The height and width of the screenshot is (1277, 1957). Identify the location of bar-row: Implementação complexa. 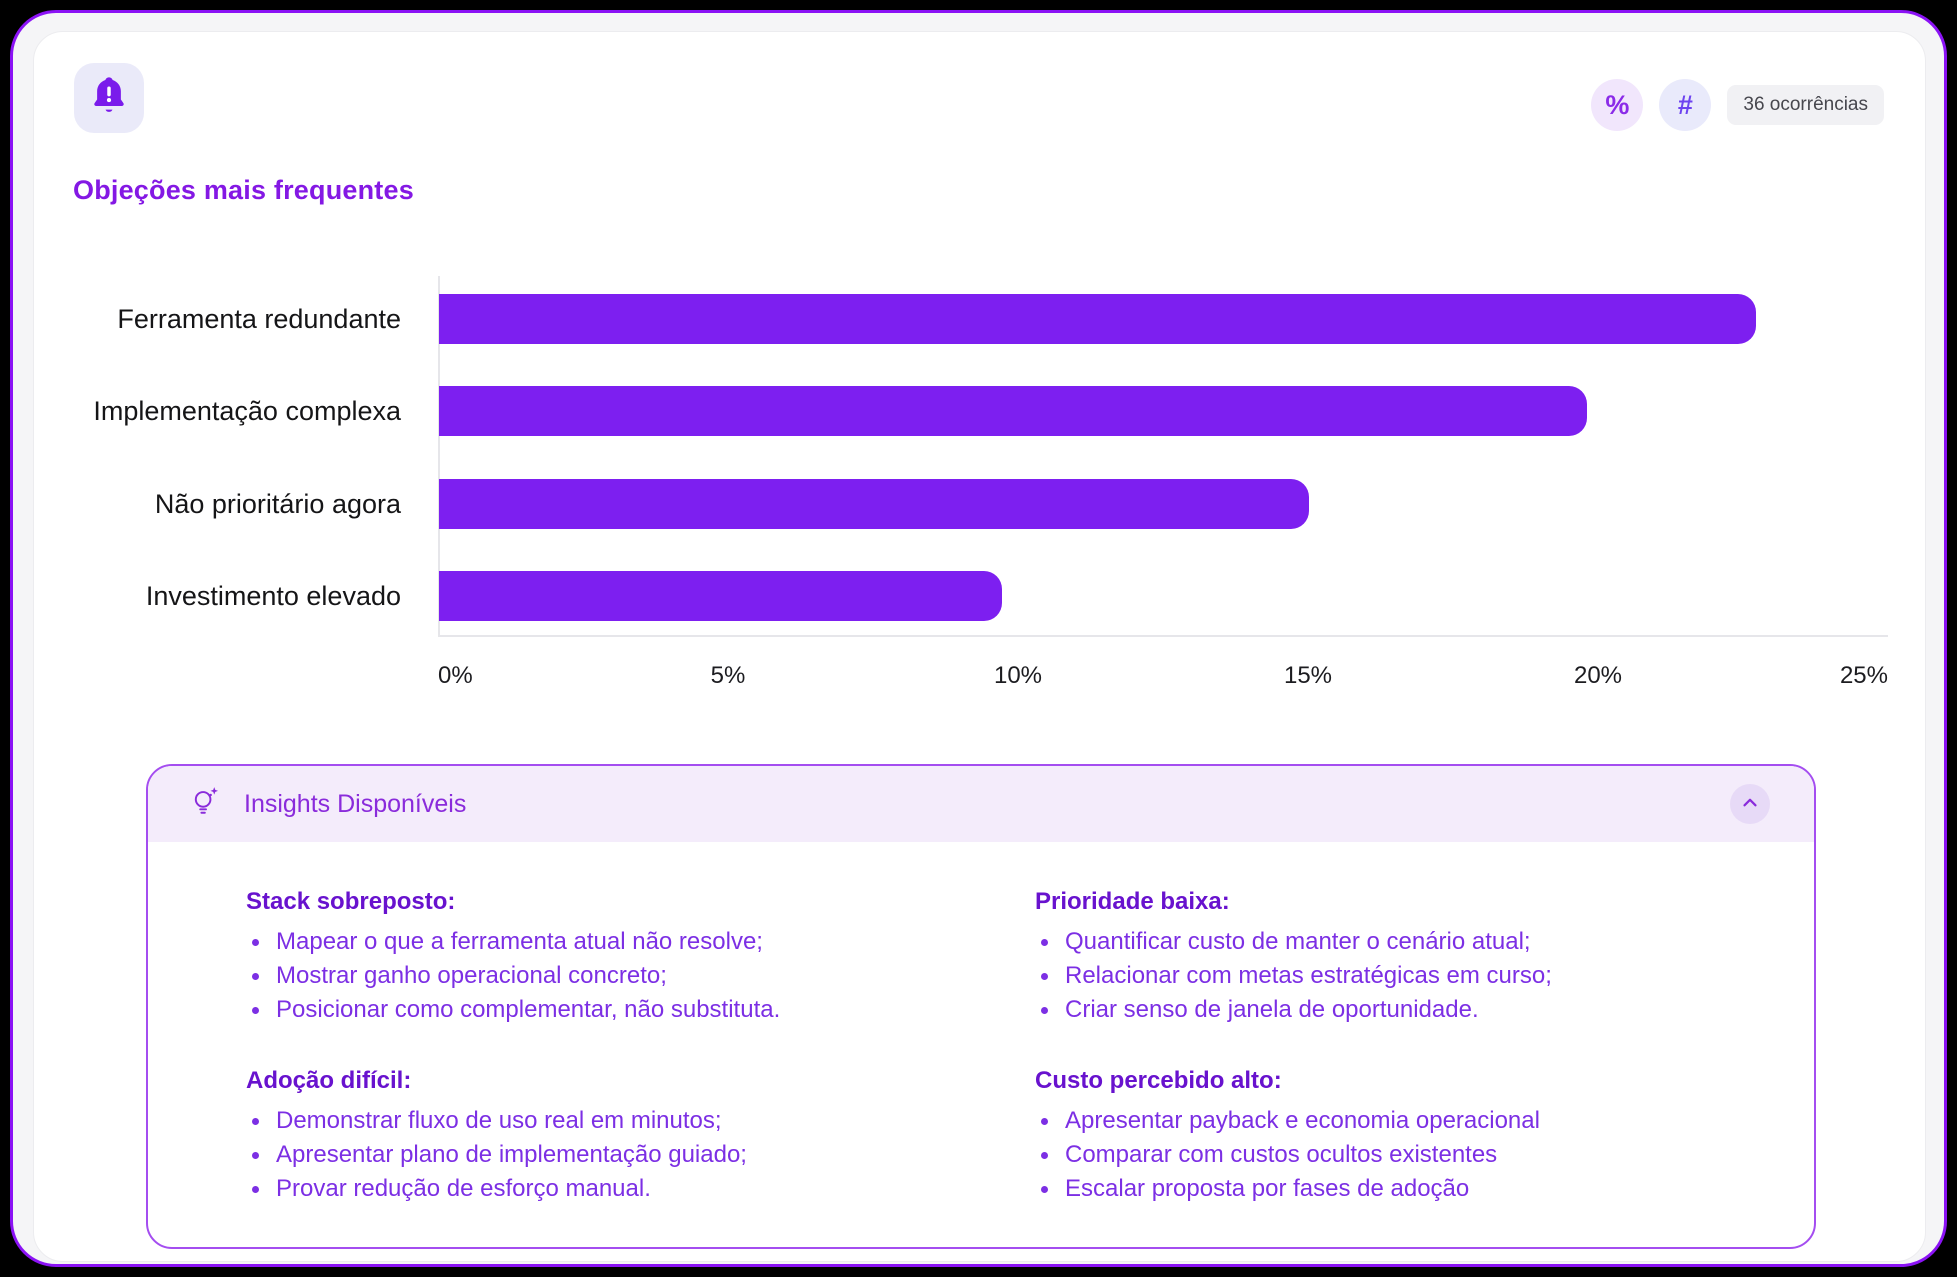
(980, 411).